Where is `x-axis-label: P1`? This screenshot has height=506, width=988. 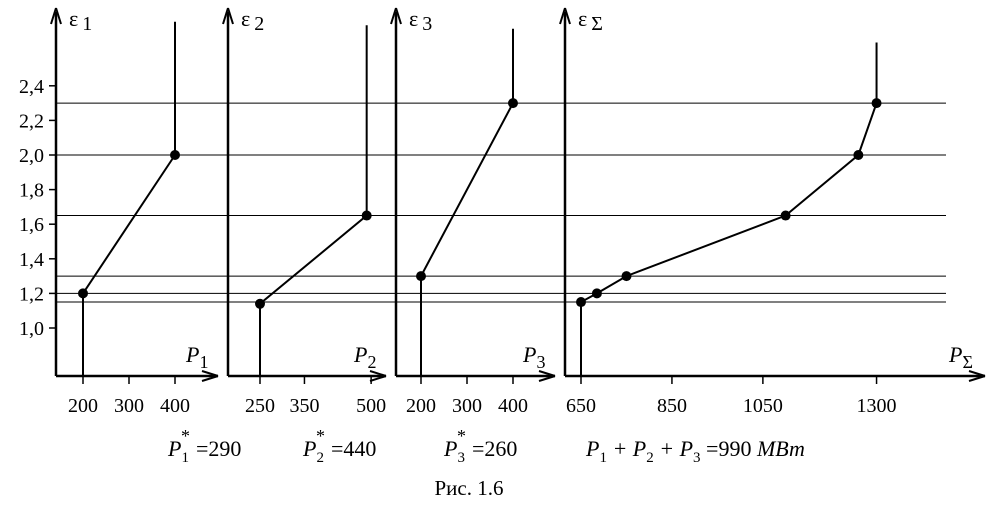
x-axis-label: P1 is located at coordinates (196, 357).